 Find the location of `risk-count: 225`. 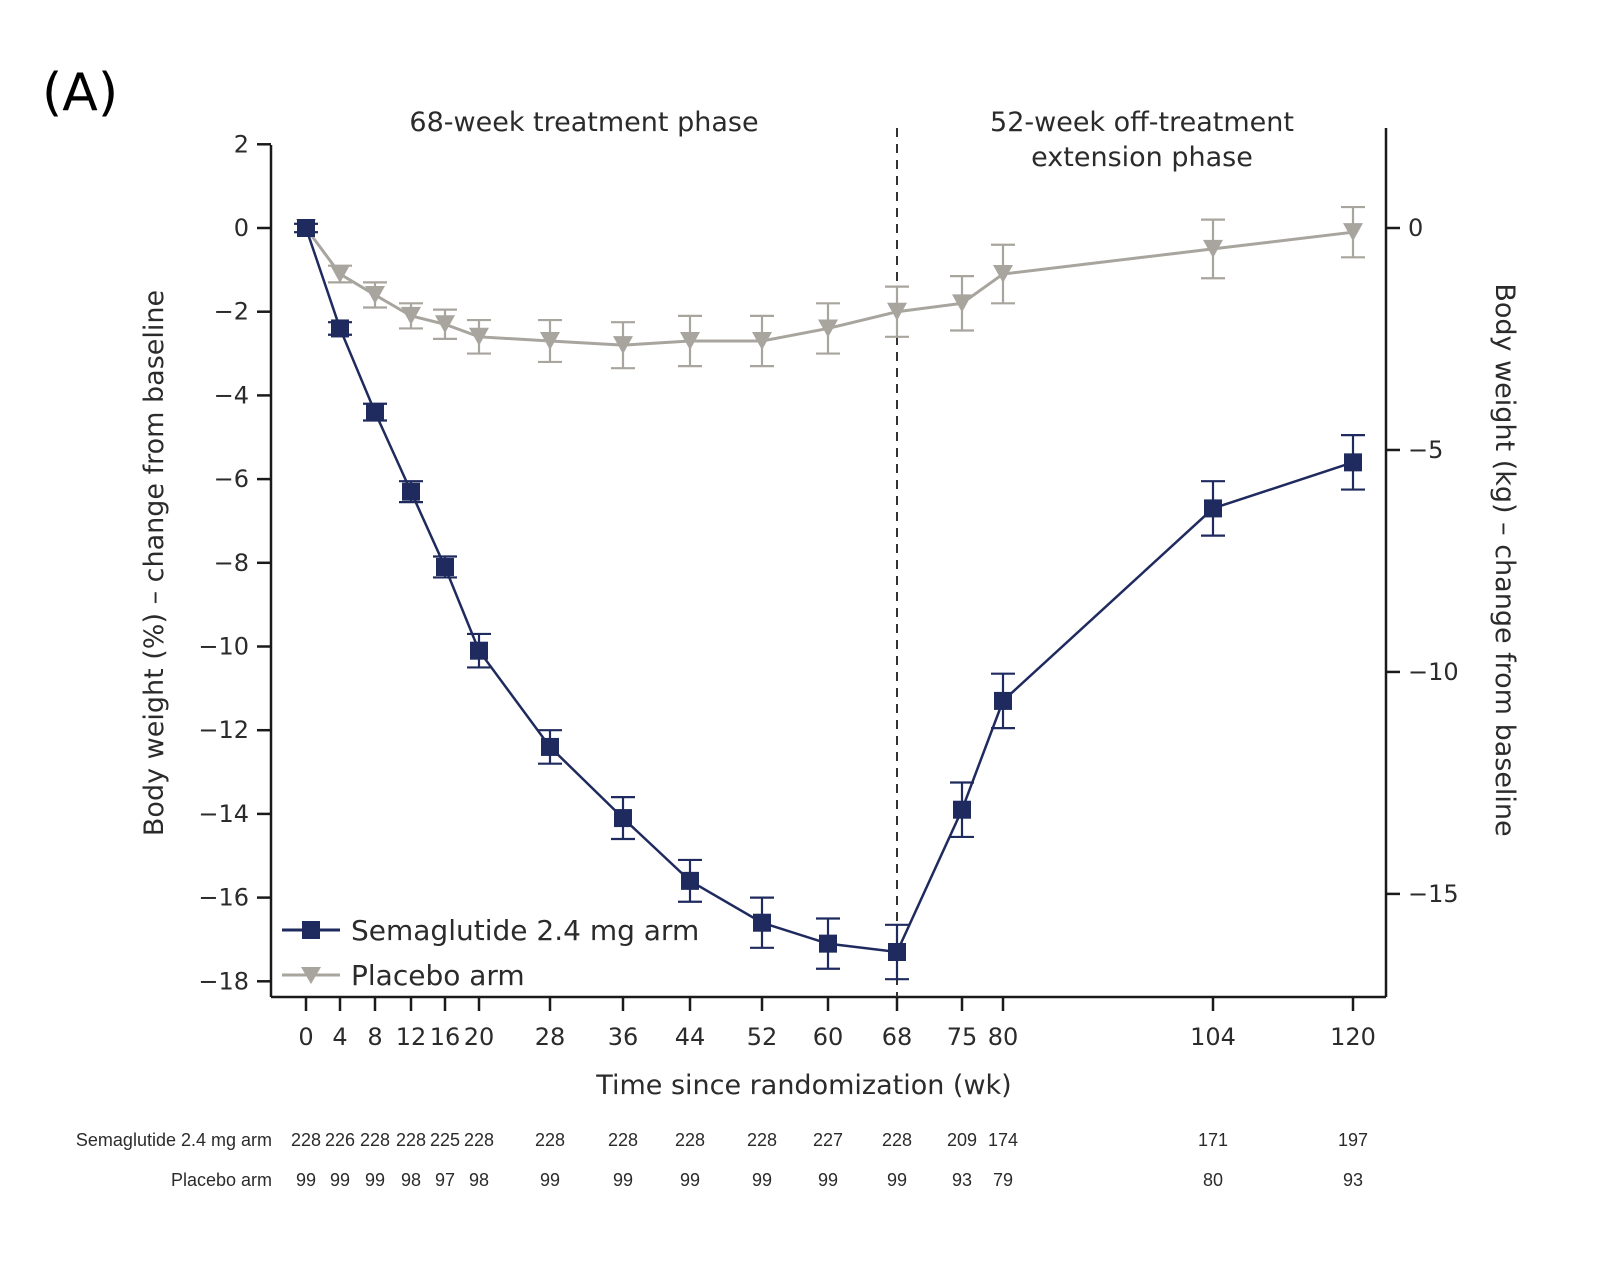

risk-count: 225 is located at coordinates (445, 1140).